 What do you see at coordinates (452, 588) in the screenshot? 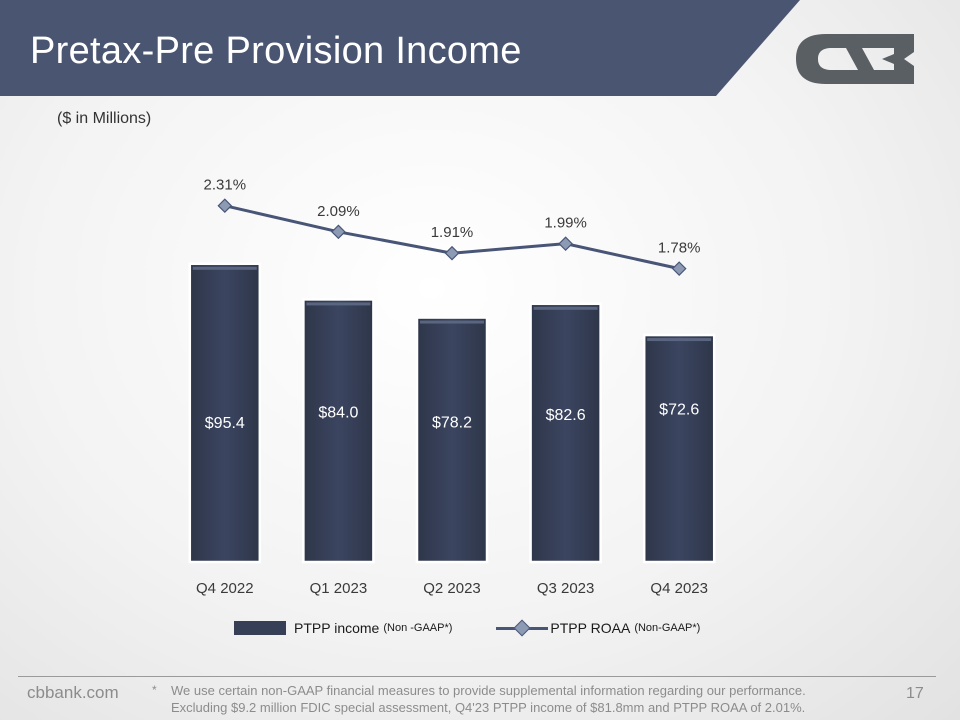
I see `x-tick-3: Q2 2023` at bounding box center [452, 588].